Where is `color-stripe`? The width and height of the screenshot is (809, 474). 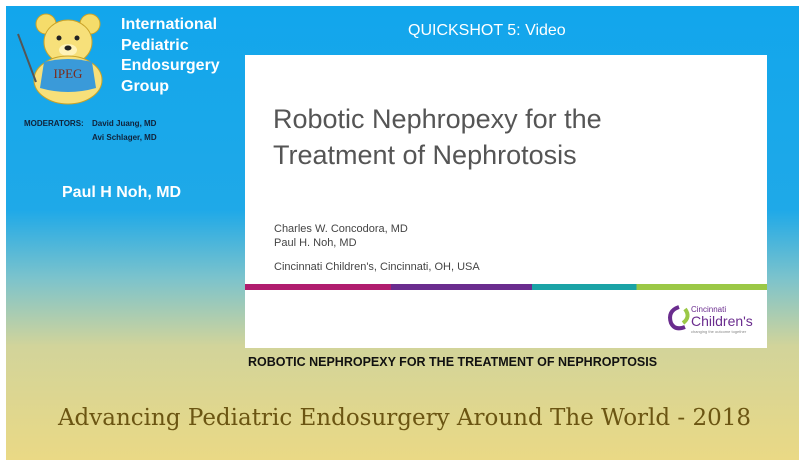 color-stripe is located at coordinates (506, 287).